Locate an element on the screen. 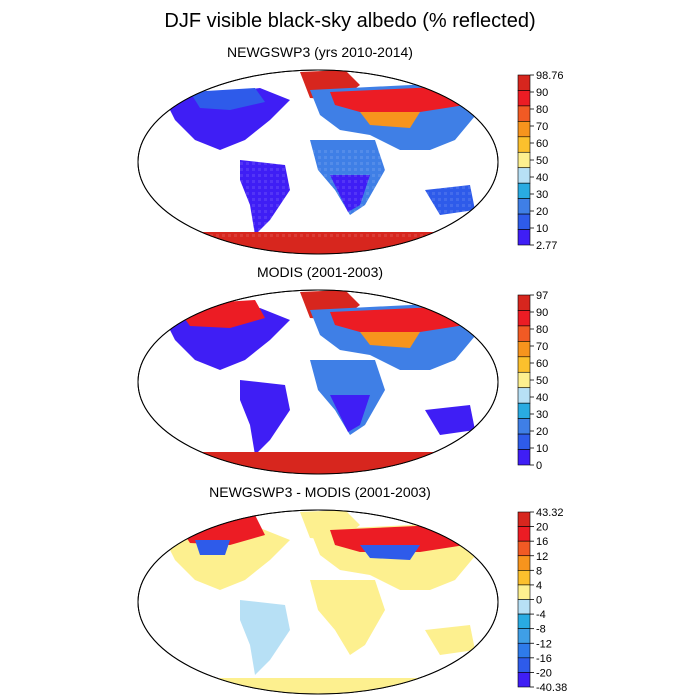  colorbar-label: 97 is located at coordinates (542, 296).